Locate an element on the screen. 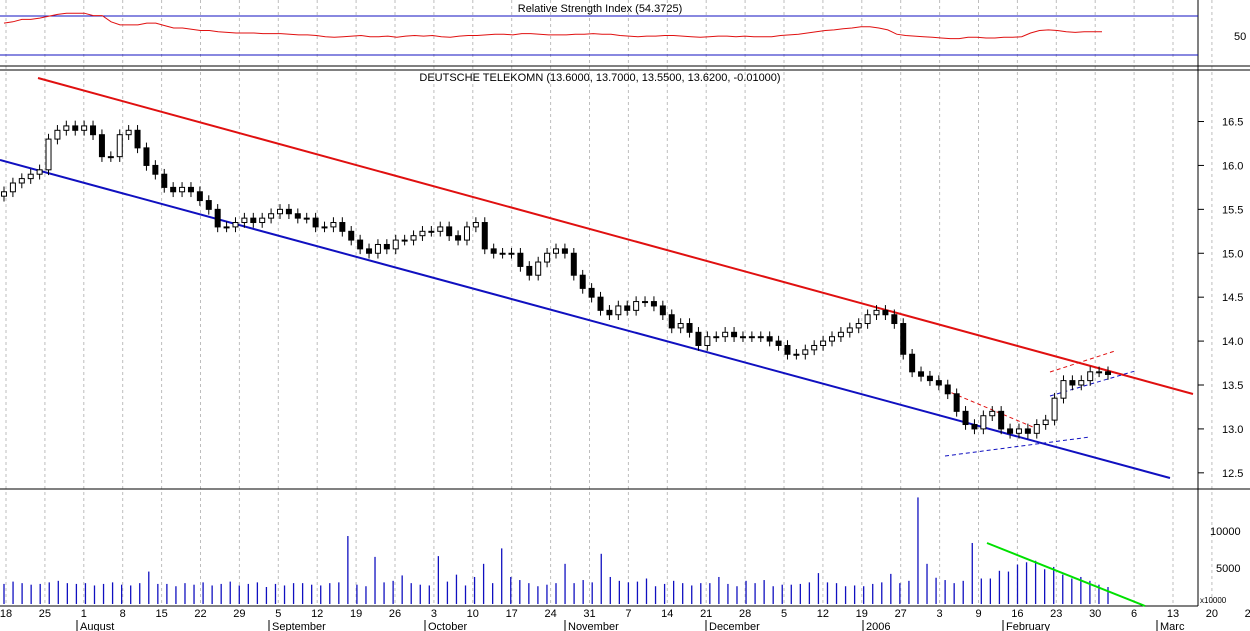 The image size is (1250, 631). date-day-label: 9 is located at coordinates (978, 614).